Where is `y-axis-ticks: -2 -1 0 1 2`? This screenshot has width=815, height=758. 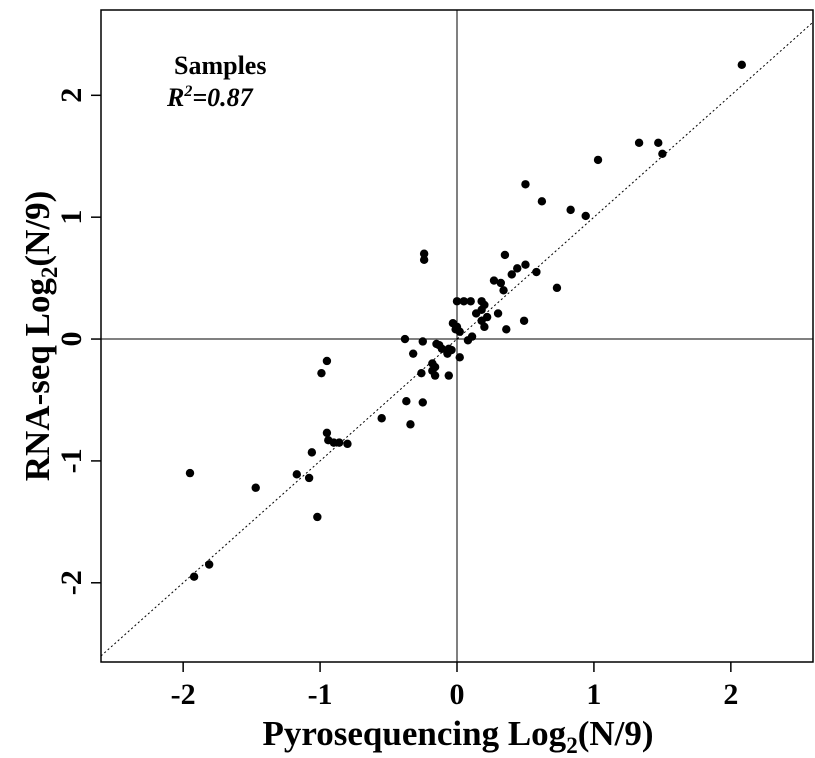
y-axis-ticks: -2 -1 0 1 2 is located at coordinates (78, 341).